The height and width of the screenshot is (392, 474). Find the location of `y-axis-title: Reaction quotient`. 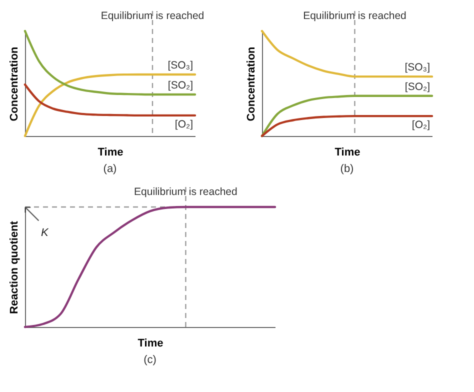

y-axis-title: Reaction quotient is located at coordinates (14, 267).